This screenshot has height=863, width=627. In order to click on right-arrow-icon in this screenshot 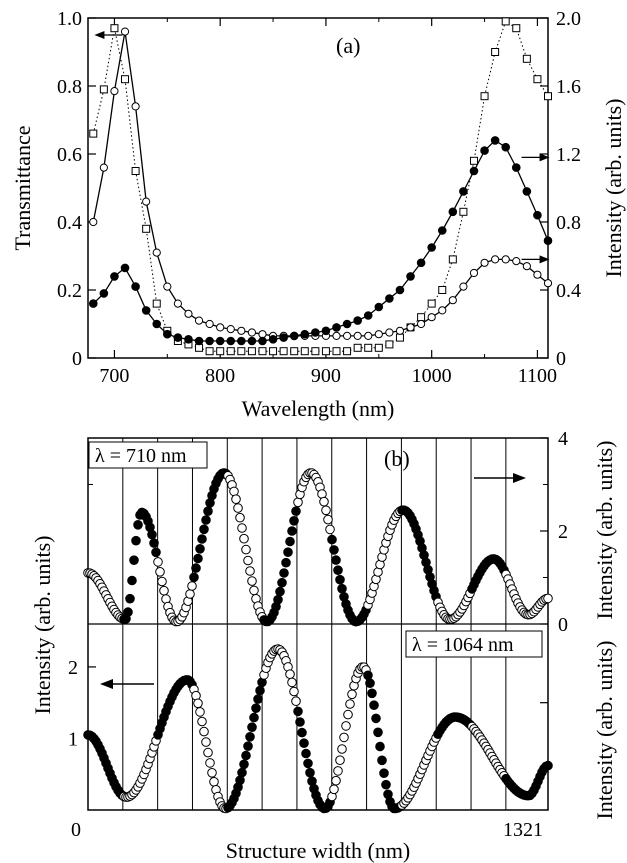, I will do `click(500, 478)`.